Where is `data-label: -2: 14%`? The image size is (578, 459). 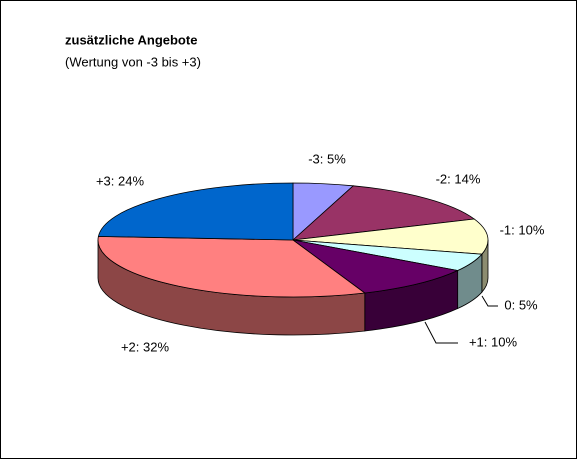 data-label: -2: 14% is located at coordinates (458, 178).